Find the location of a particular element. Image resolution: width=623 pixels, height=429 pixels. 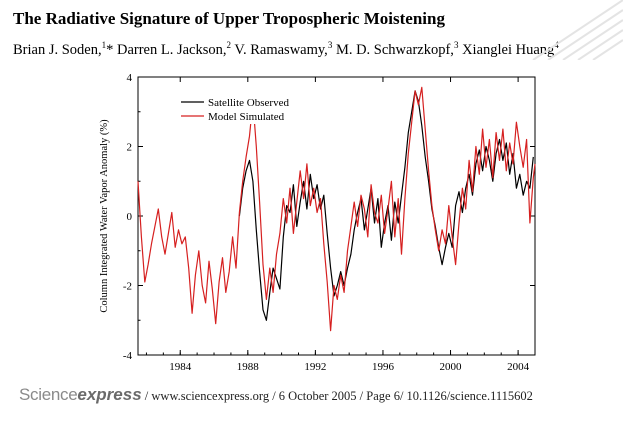

x-tick-label: 1988 is located at coordinates (248, 367).